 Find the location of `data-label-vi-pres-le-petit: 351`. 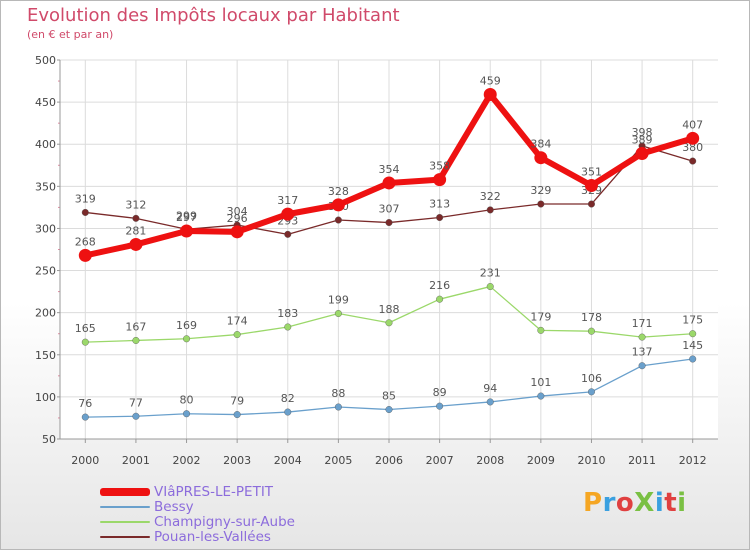

data-label-vi-pres-le-petit: 351 is located at coordinates (591, 171).